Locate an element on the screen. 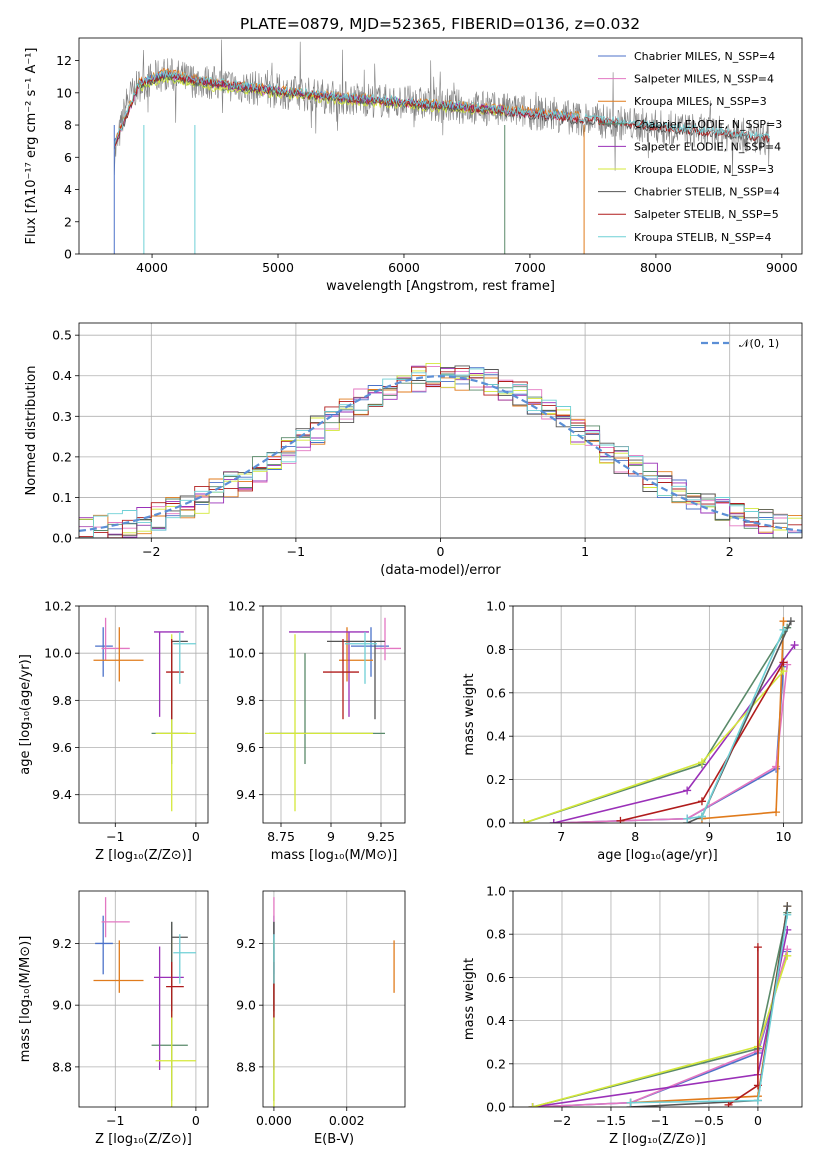 This screenshot has height=1170, width=819. y-tick-label: 6 is located at coordinates (68, 157).